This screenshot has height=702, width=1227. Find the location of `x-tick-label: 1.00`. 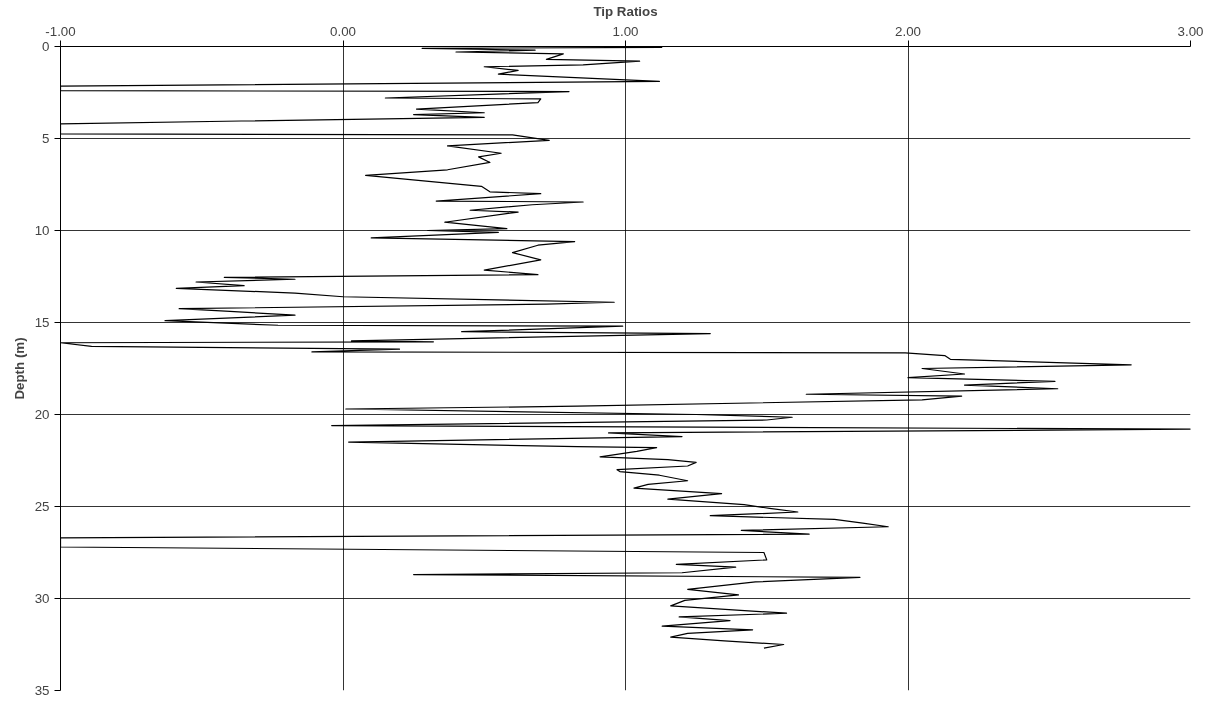

x-tick-label: 1.00 is located at coordinates (625, 31).